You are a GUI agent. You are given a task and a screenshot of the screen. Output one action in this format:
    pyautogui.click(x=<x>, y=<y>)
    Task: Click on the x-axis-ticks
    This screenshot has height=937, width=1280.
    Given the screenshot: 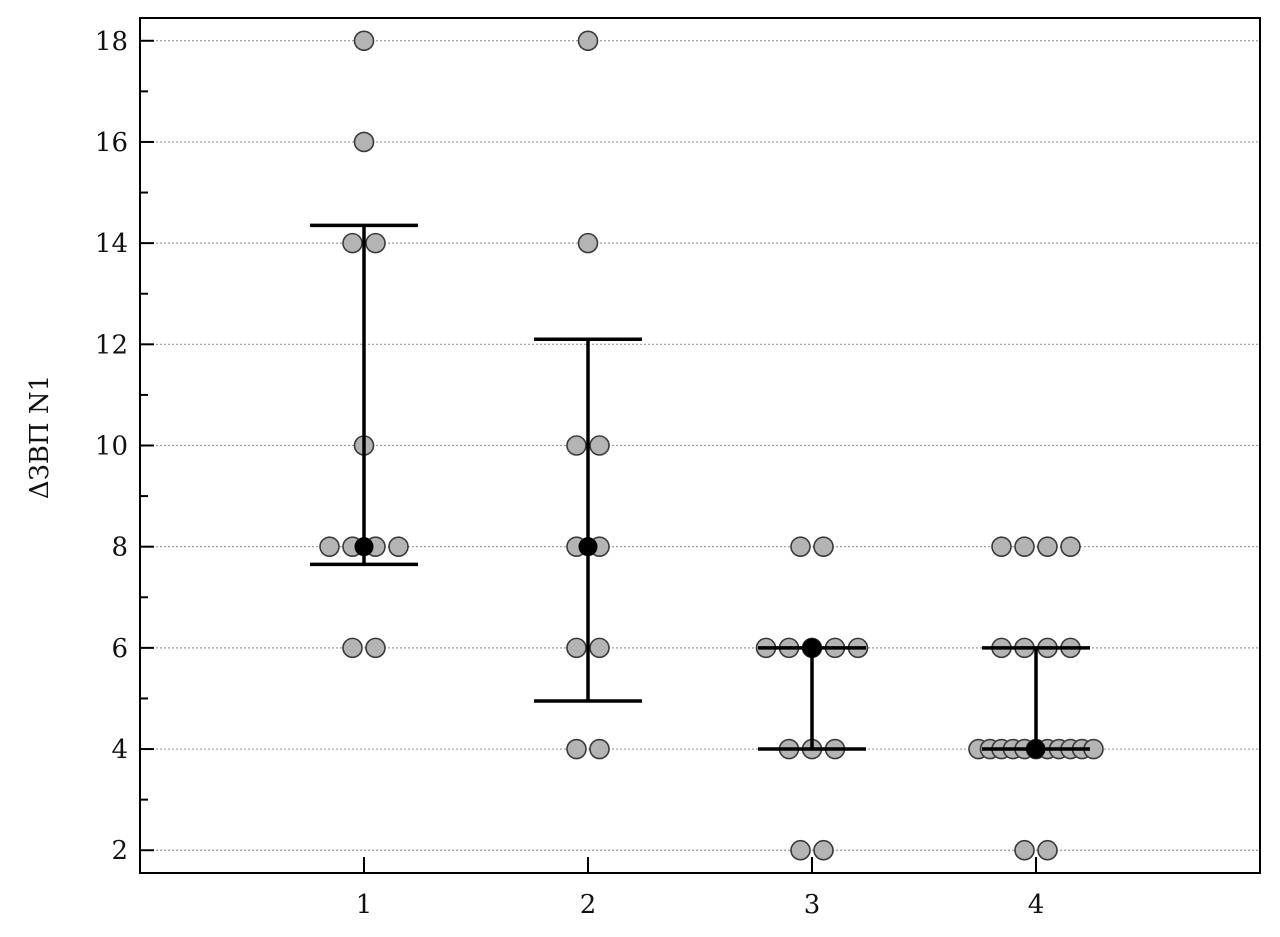 What is the action you would take?
    pyautogui.click(x=700, y=865)
    